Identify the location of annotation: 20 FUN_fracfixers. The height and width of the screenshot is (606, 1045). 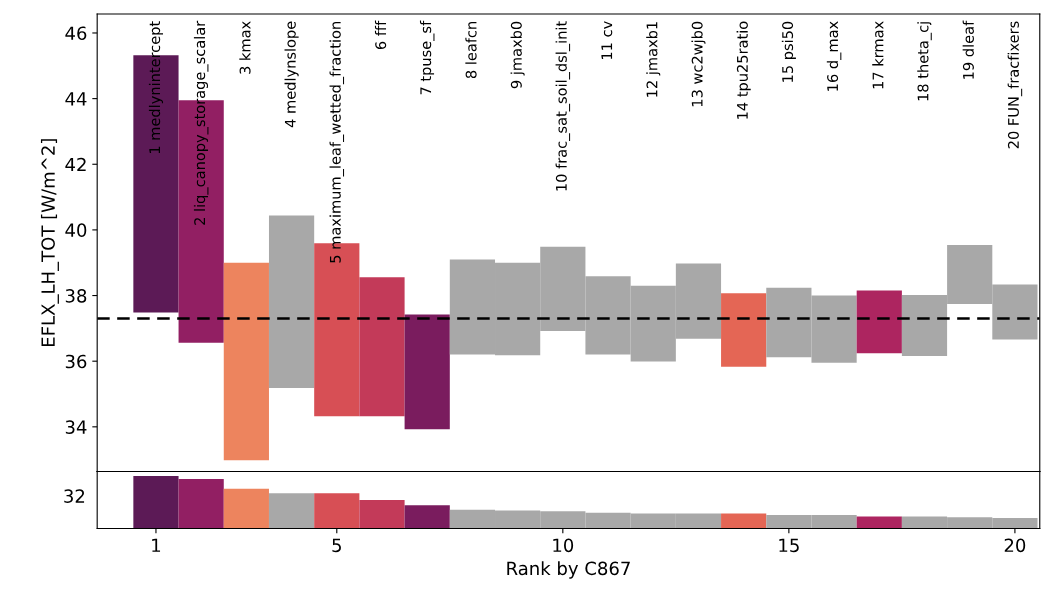
(1015, 85).